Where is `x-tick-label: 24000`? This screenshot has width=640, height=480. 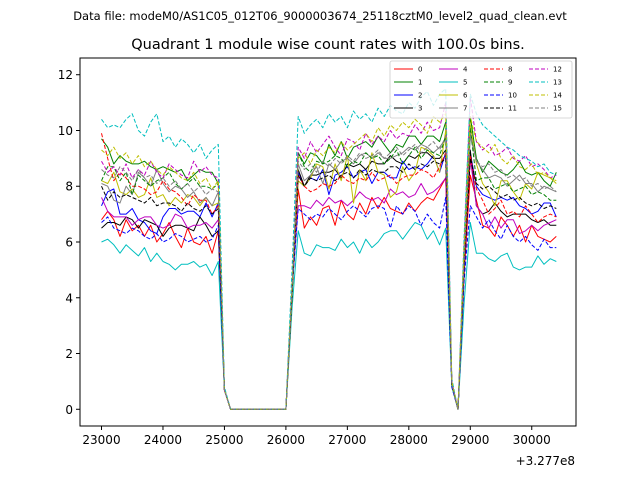
x-tick-label: 24000 is located at coordinates (163, 440).